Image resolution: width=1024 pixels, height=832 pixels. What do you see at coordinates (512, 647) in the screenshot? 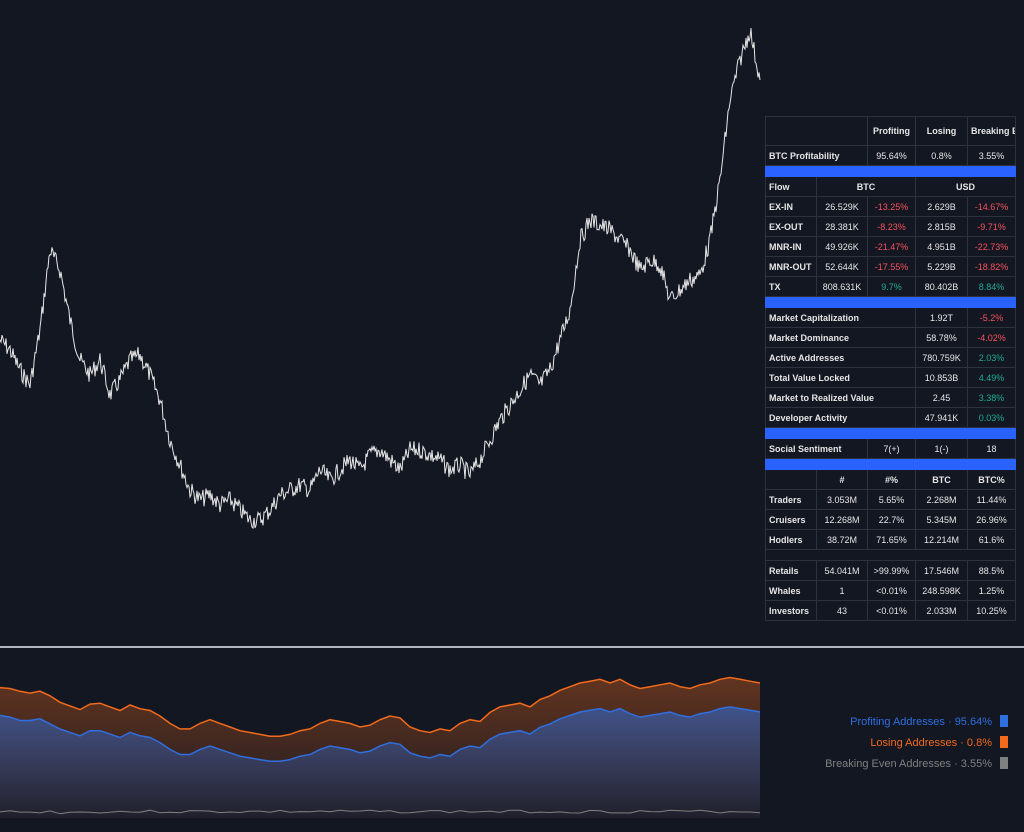
I see `pane-divider` at bounding box center [512, 647].